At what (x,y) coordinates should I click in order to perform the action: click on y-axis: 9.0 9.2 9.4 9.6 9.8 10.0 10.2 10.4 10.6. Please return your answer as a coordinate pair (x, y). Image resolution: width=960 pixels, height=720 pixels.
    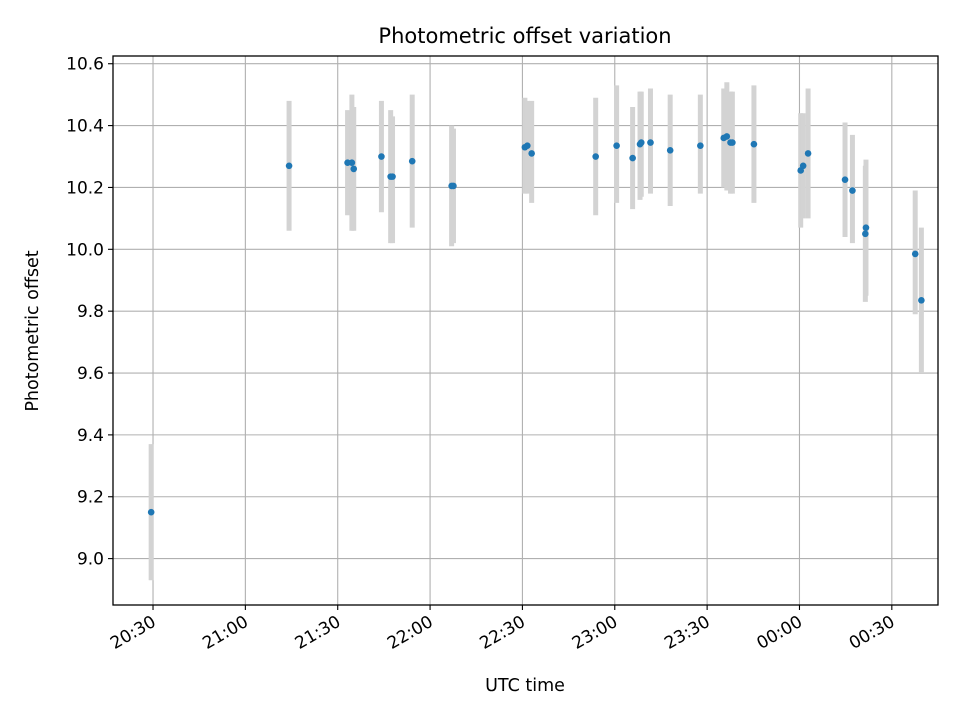
    Looking at the image, I should click on (89, 312).